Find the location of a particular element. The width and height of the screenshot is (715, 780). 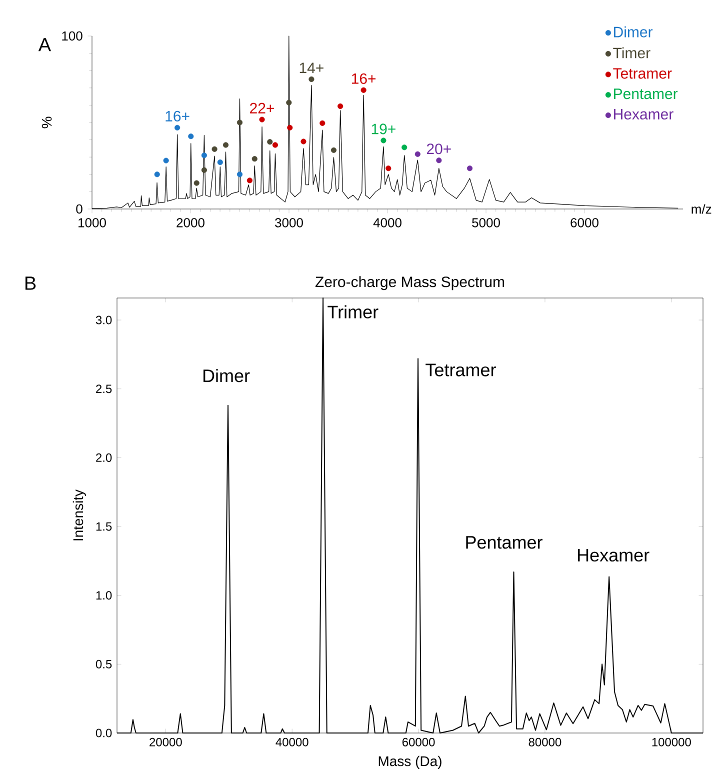

y-tick-label: 0 is located at coordinates (79, 209).